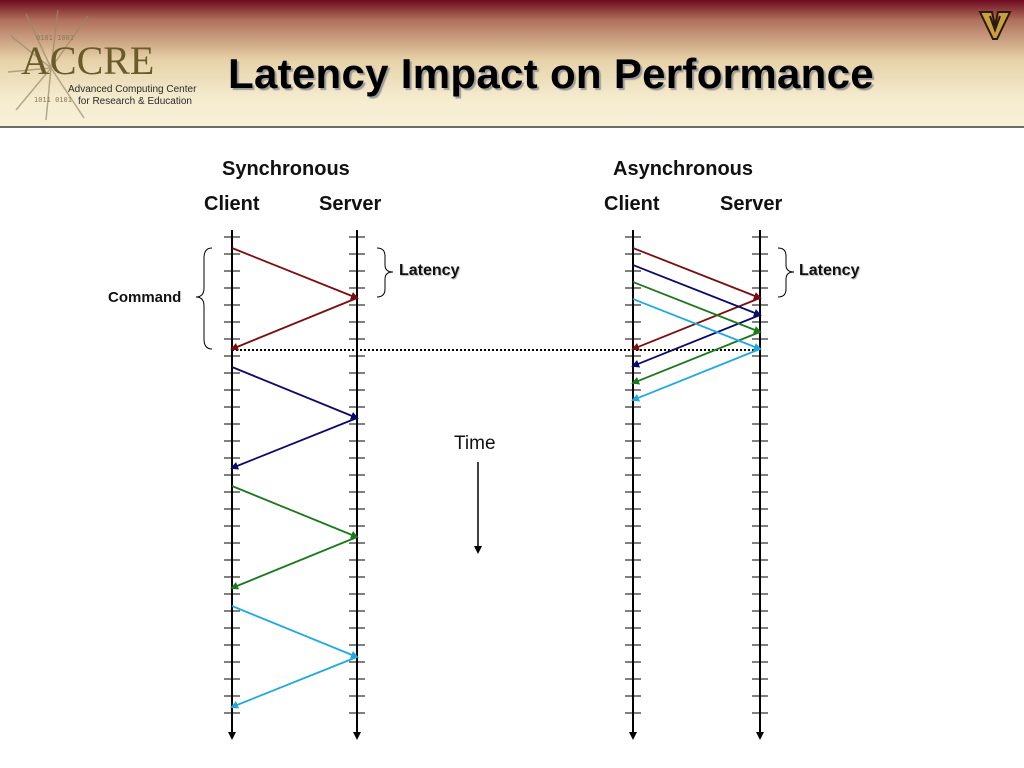 This screenshot has height=768, width=1024. What do you see at coordinates (697, 290) in the screenshot?
I see `async-cmd2-request` at bounding box center [697, 290].